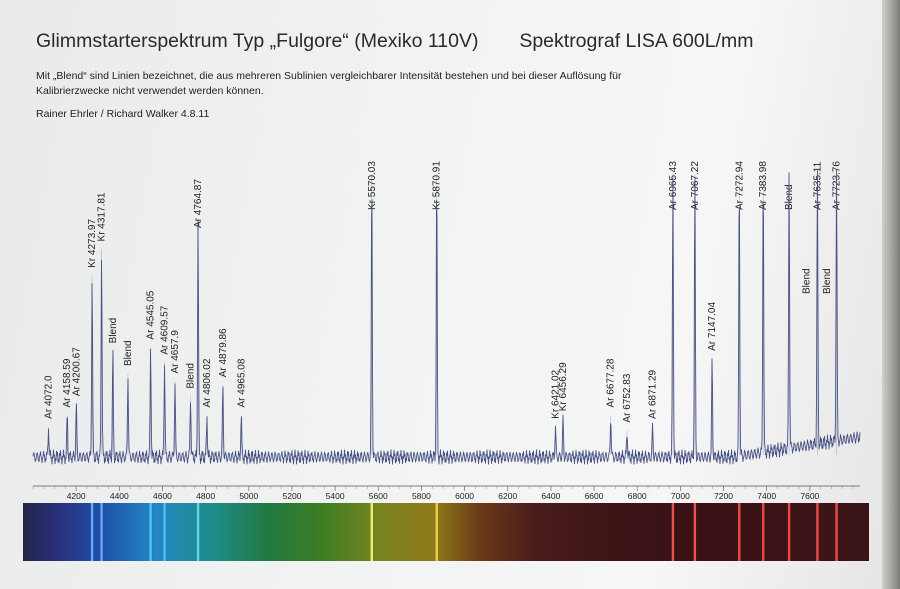  I want to click on x-tick-label: 7400, so click(766, 496).